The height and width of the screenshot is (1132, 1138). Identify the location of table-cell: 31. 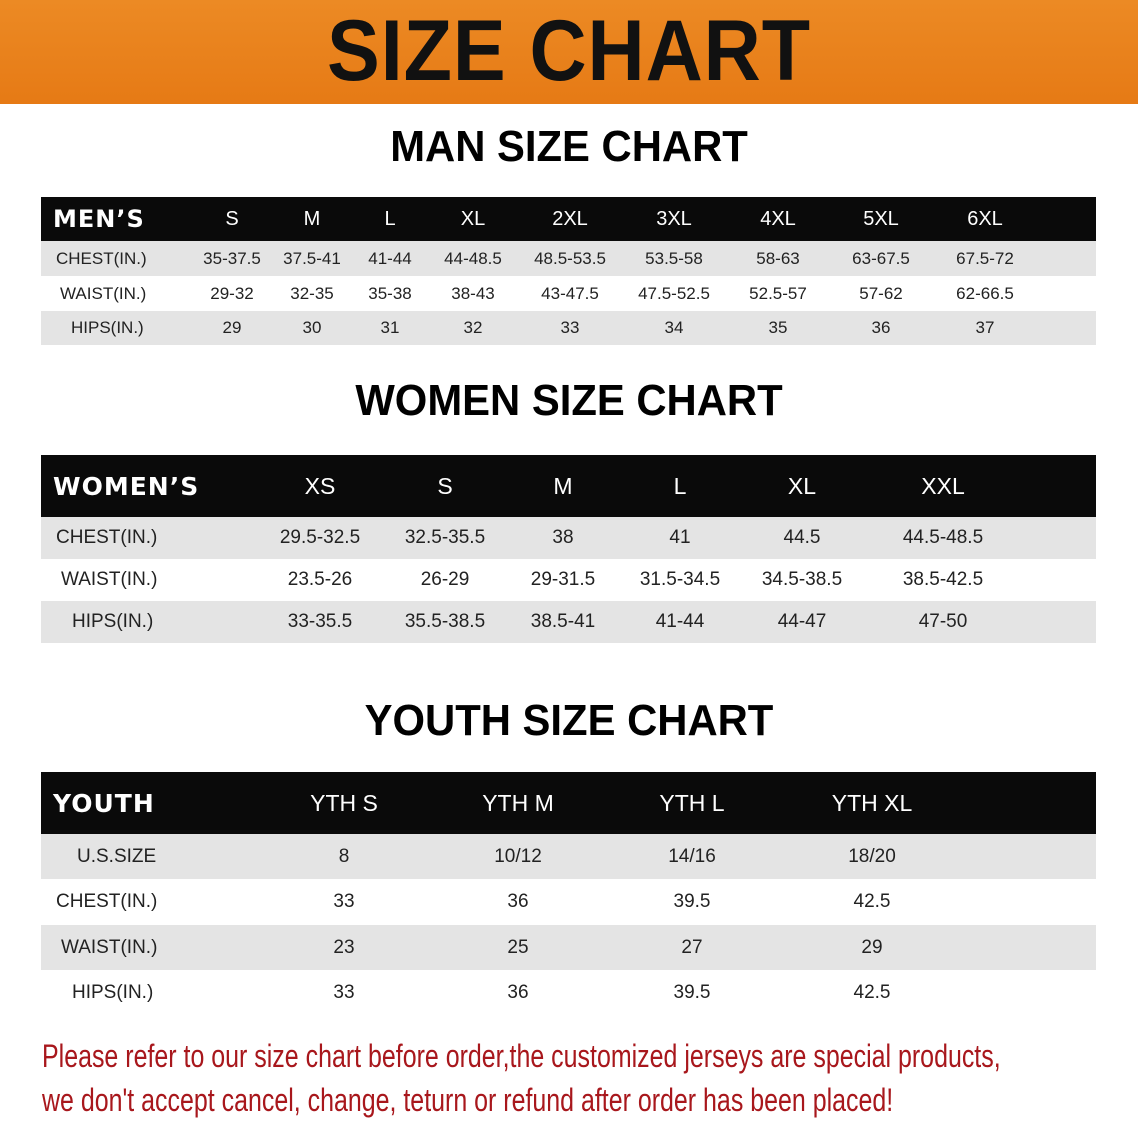
(390, 327).